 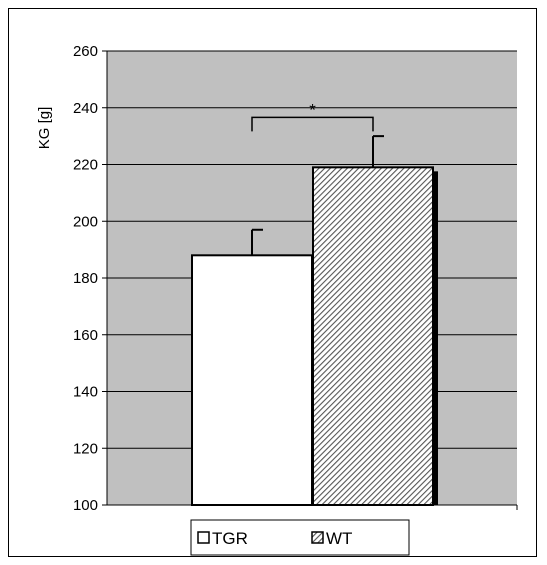 I want to click on bar-shadow-wt, so click(x=435, y=338).